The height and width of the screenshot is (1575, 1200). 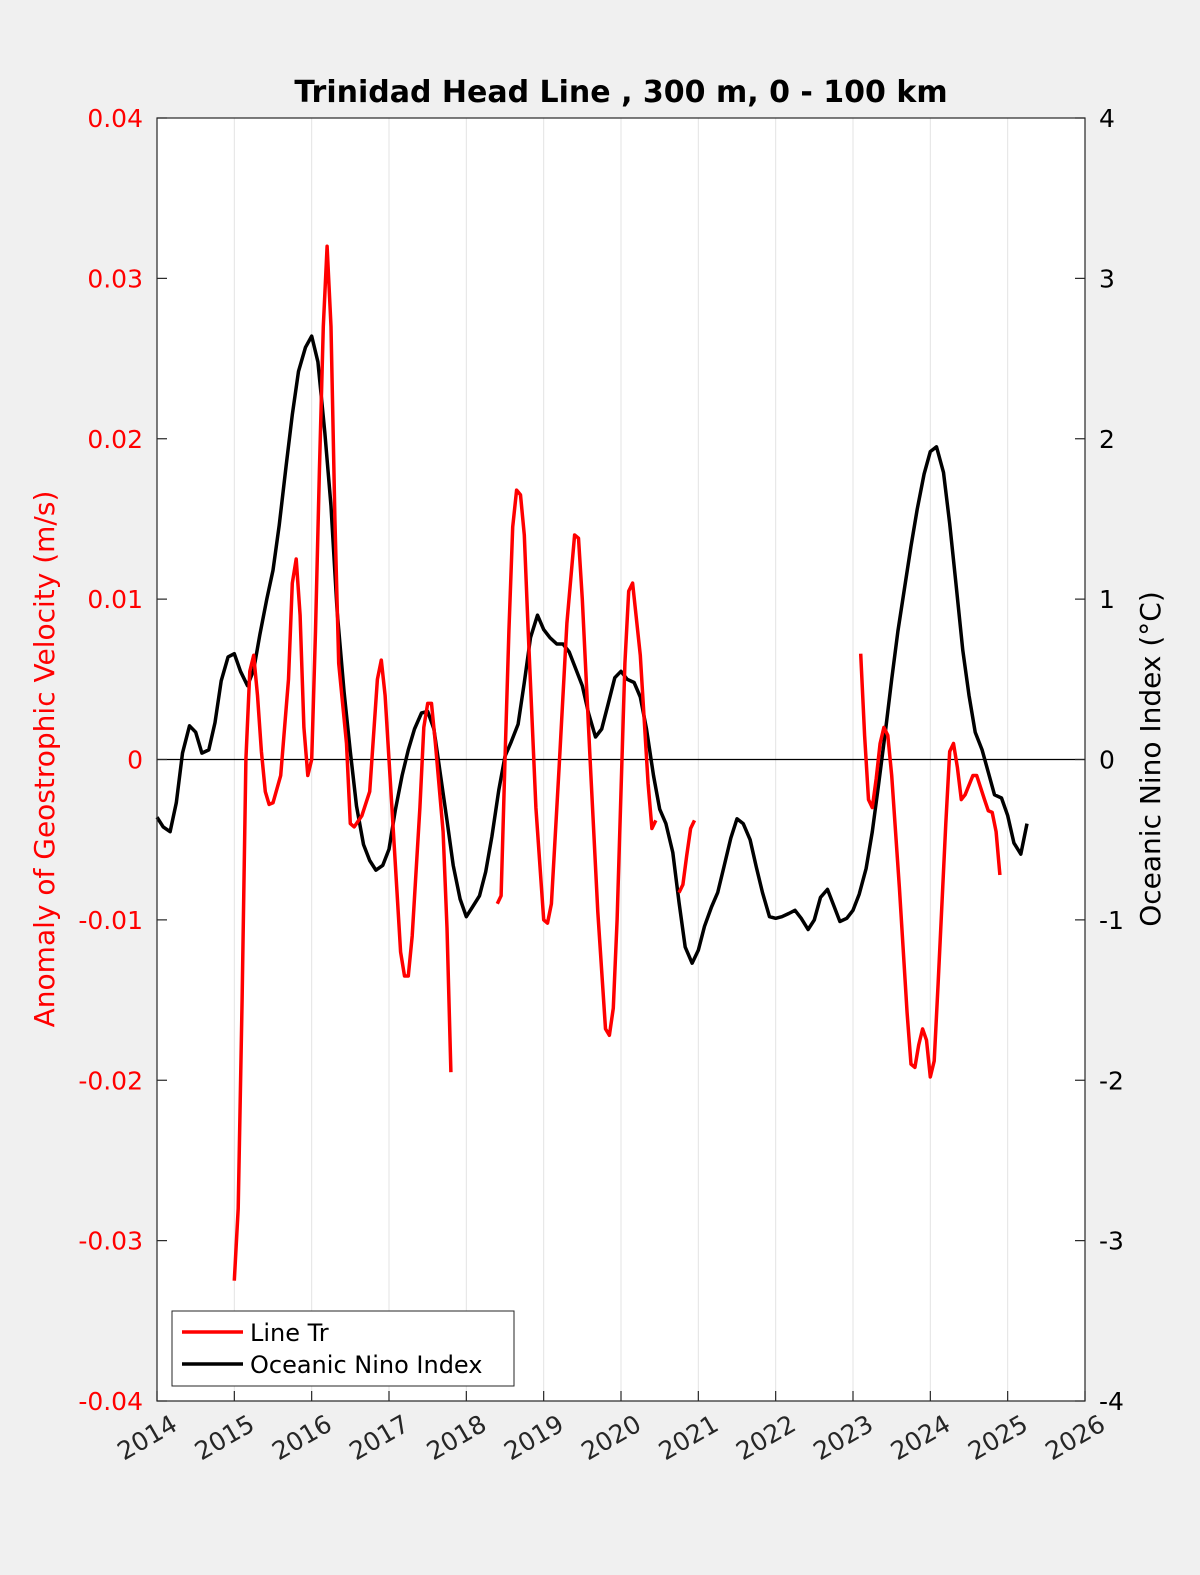 What do you see at coordinates (110, 1241) in the screenshot?
I see `y-left-tick-label: -0.03` at bounding box center [110, 1241].